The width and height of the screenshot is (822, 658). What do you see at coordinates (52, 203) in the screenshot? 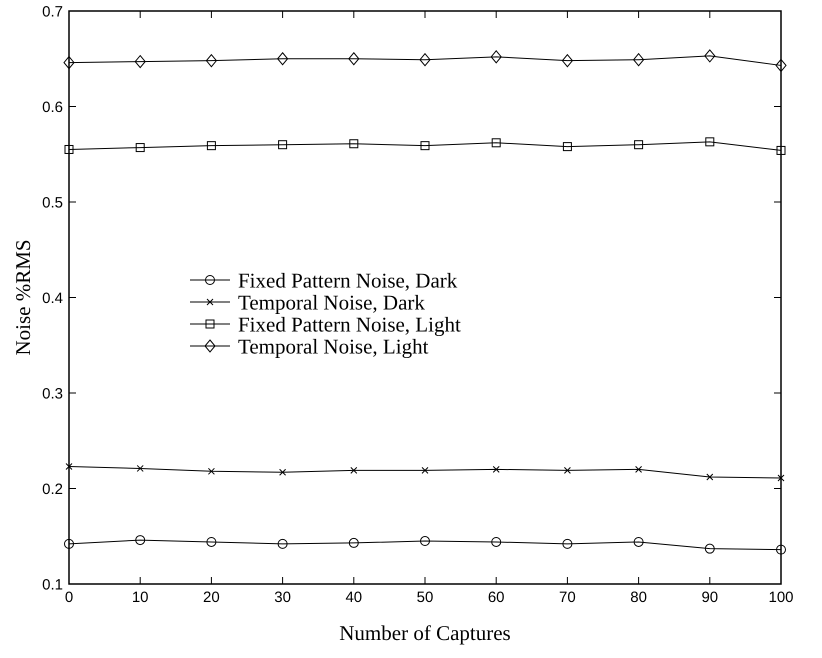
I see `y-tick-label: 0.5` at bounding box center [52, 203].